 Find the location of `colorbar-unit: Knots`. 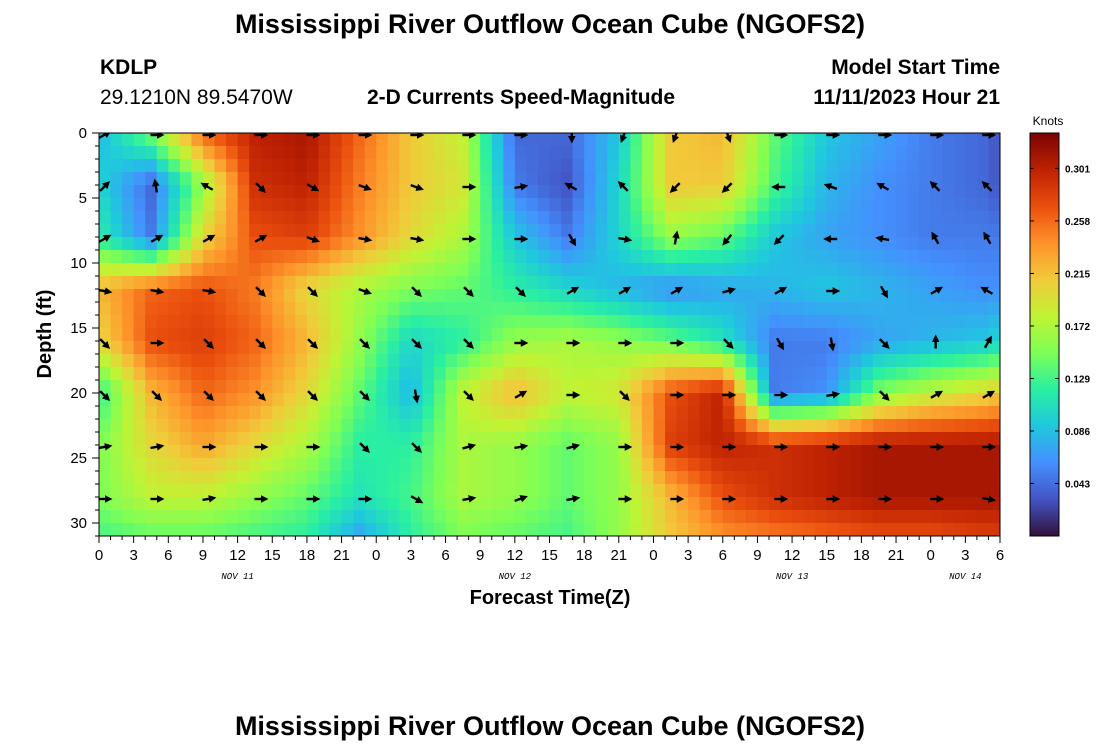

colorbar-unit: Knots is located at coordinates (1048, 121).